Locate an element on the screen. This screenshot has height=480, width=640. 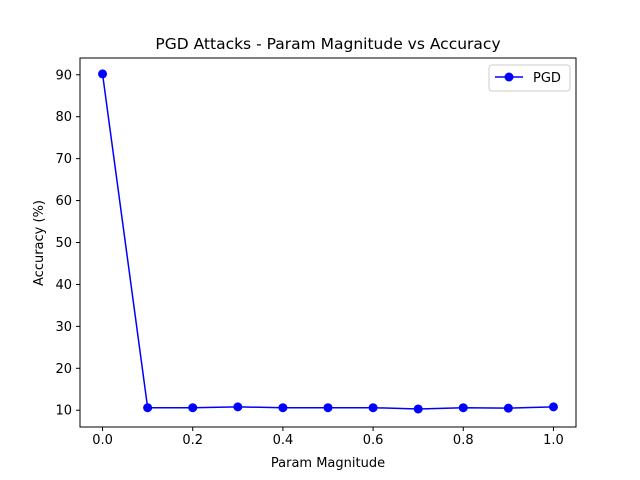
x-tick-label: 0.0 is located at coordinates (102, 440).